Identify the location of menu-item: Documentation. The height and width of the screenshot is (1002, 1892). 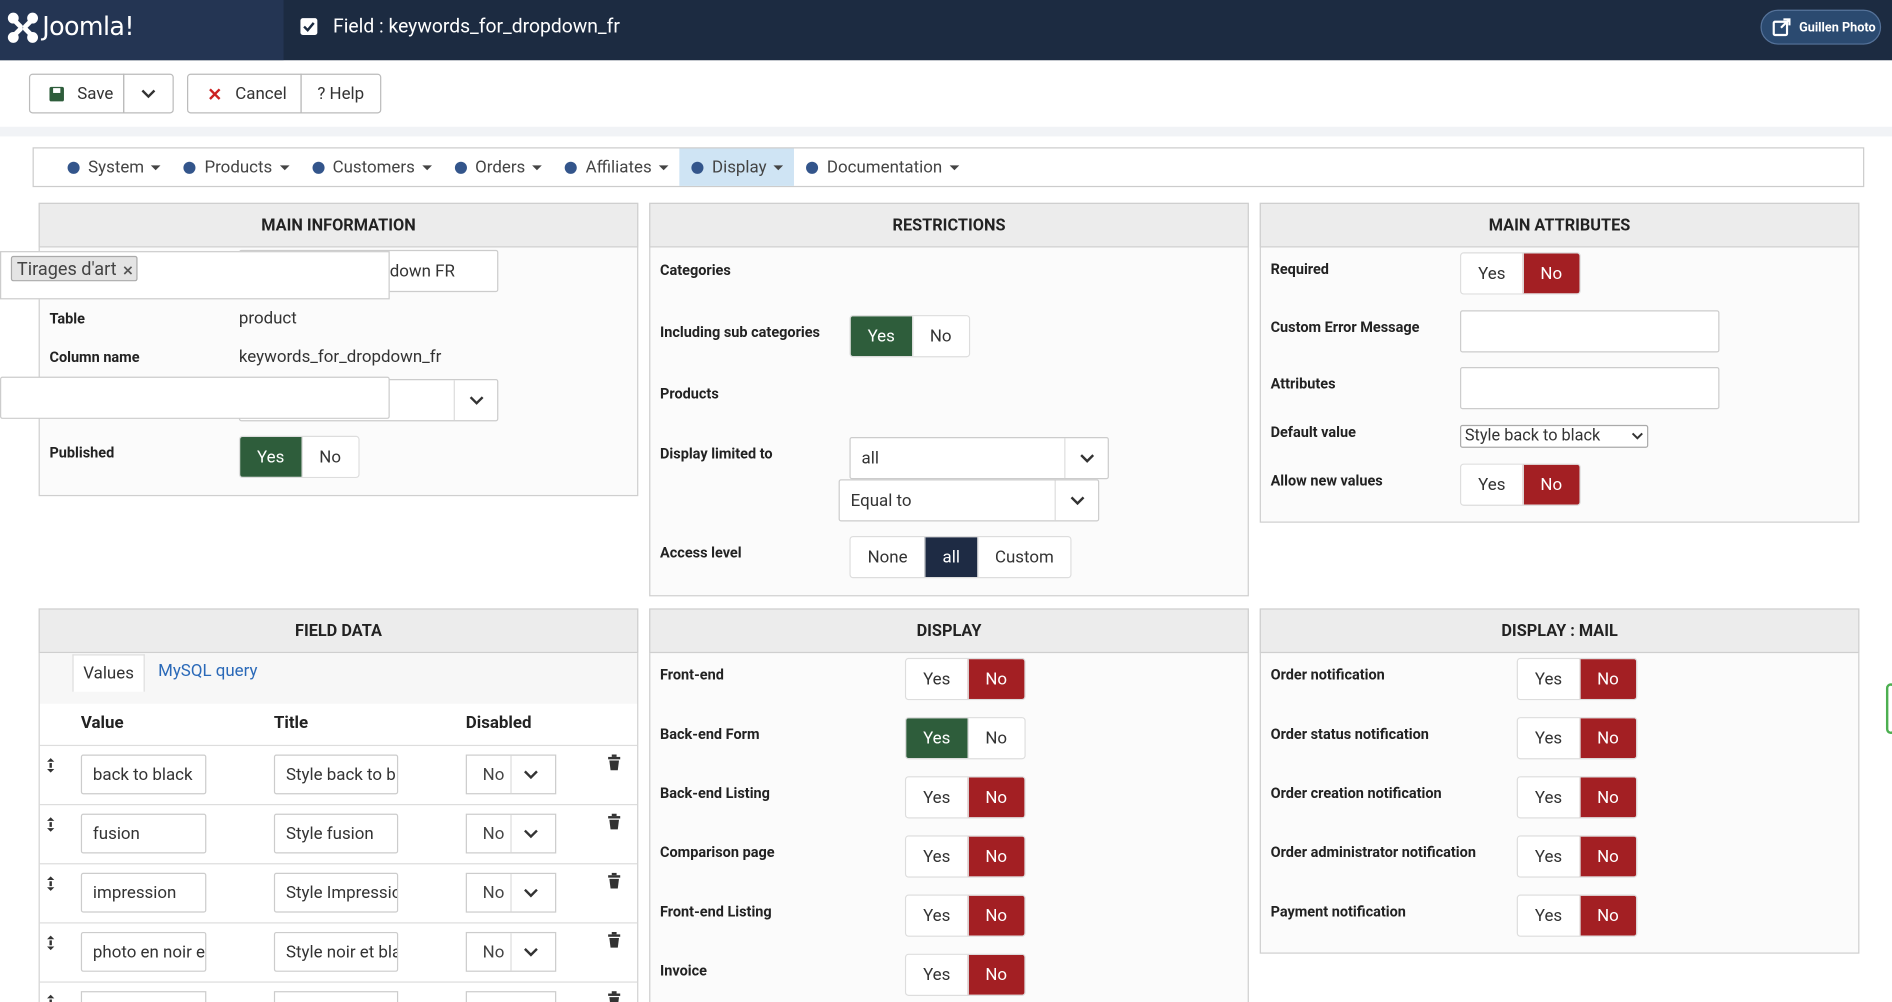
(882, 166).